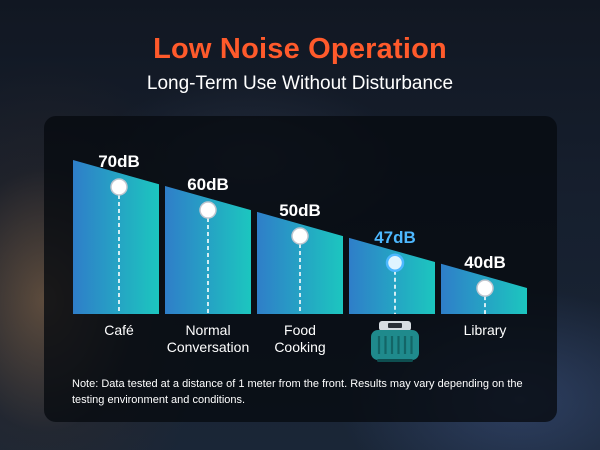 The width and height of the screenshot is (600, 450). What do you see at coordinates (395, 237) in the screenshot?
I see `value-label: 47dB` at bounding box center [395, 237].